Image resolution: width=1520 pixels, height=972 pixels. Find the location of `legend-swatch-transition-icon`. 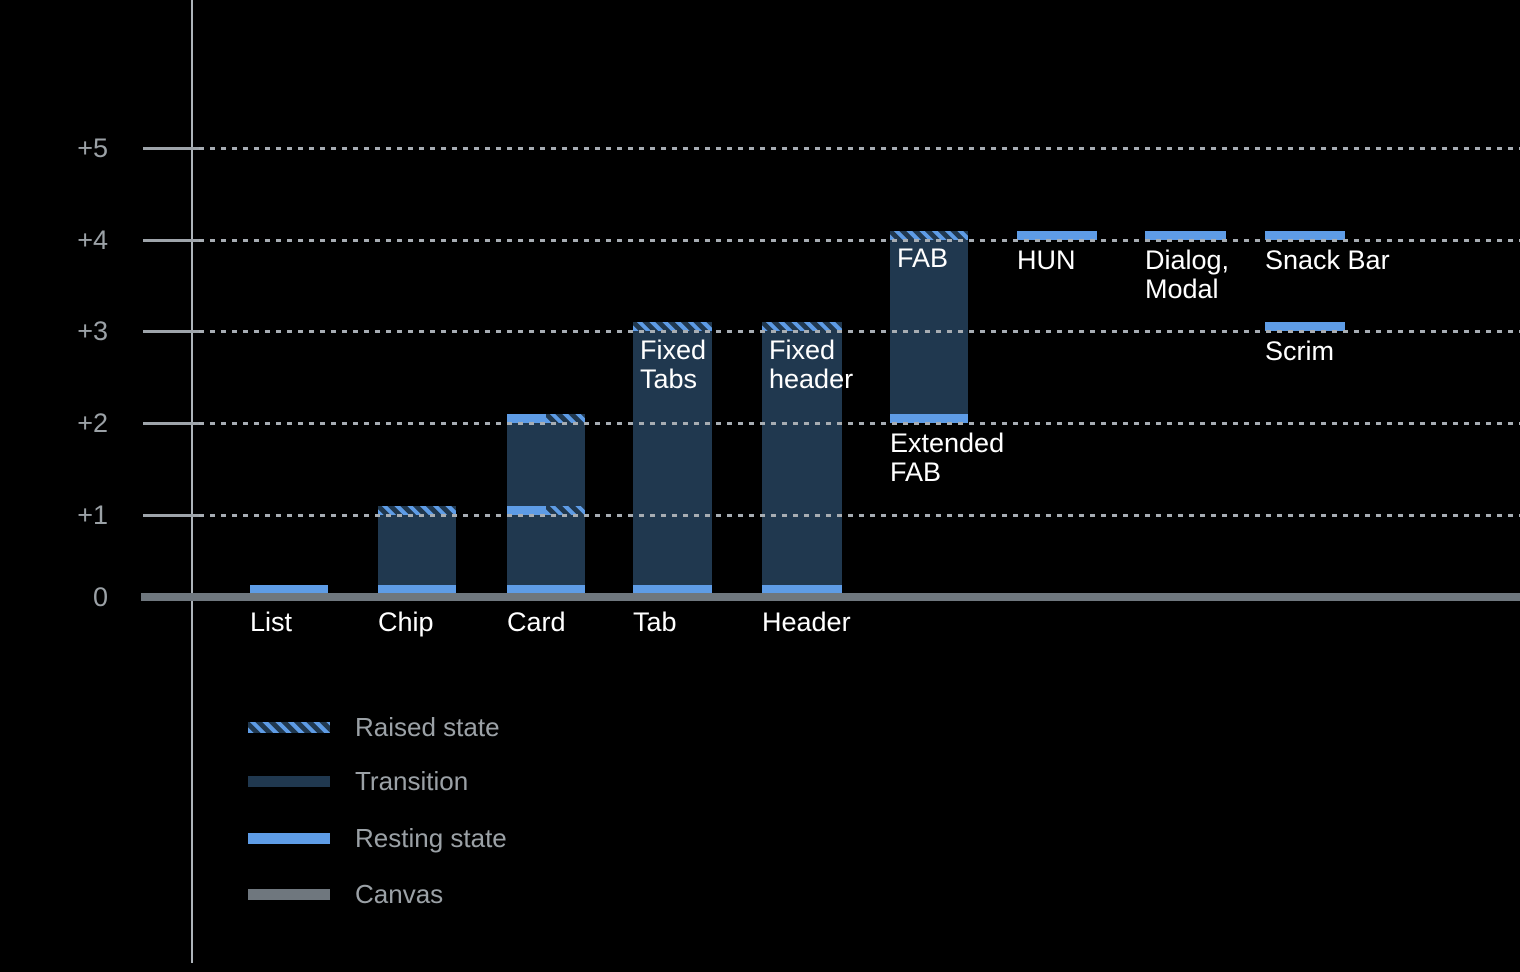

legend-swatch-transition-icon is located at coordinates (289, 781).